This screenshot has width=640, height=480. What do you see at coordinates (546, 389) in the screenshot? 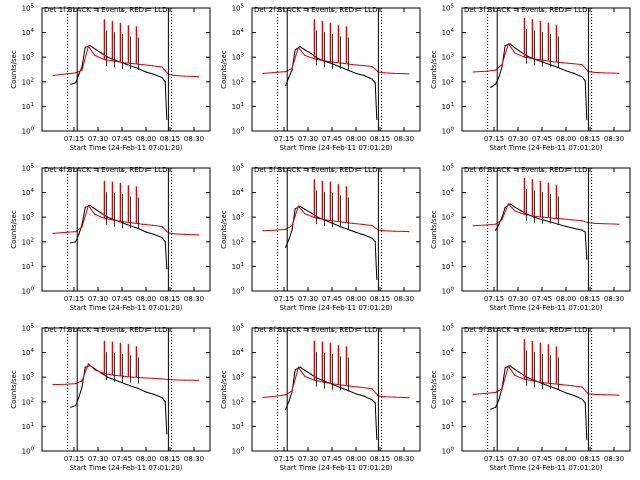
I see `plot-frame` at bounding box center [546, 389].